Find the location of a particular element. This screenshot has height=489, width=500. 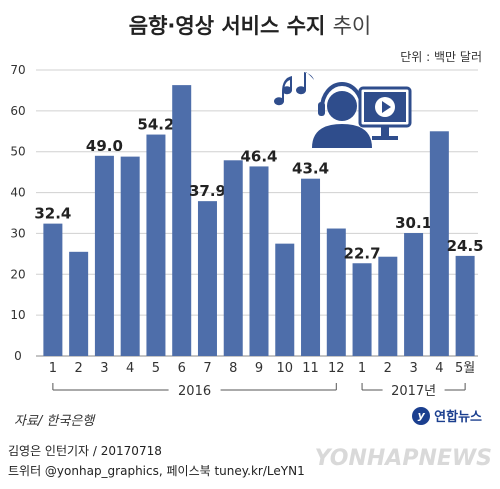

data-label: 24.5 is located at coordinates (465, 246).